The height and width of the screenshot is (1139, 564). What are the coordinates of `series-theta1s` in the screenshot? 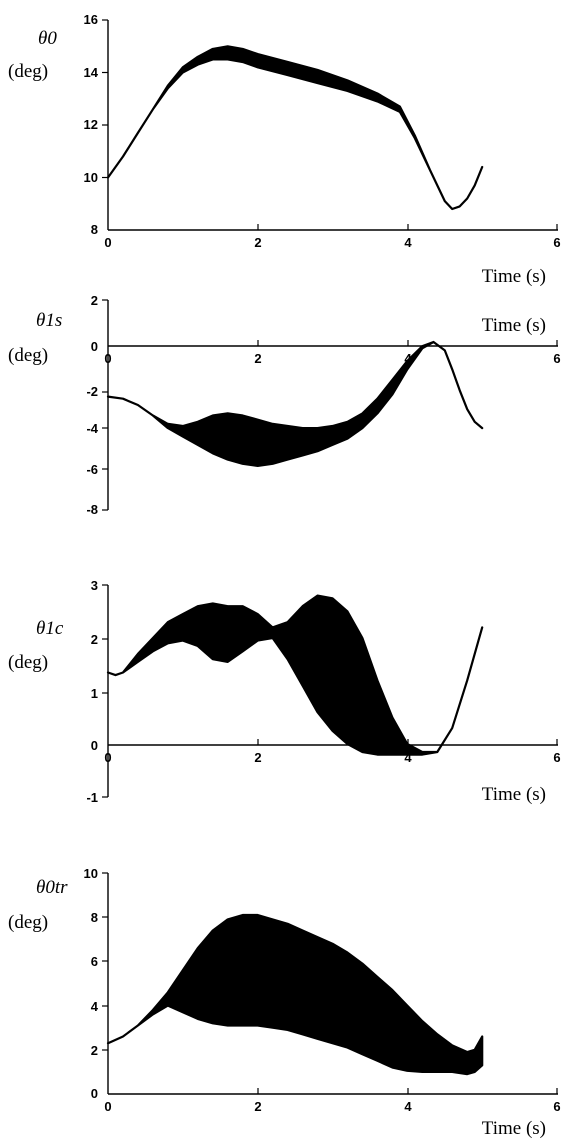 It's located at (295, 403).